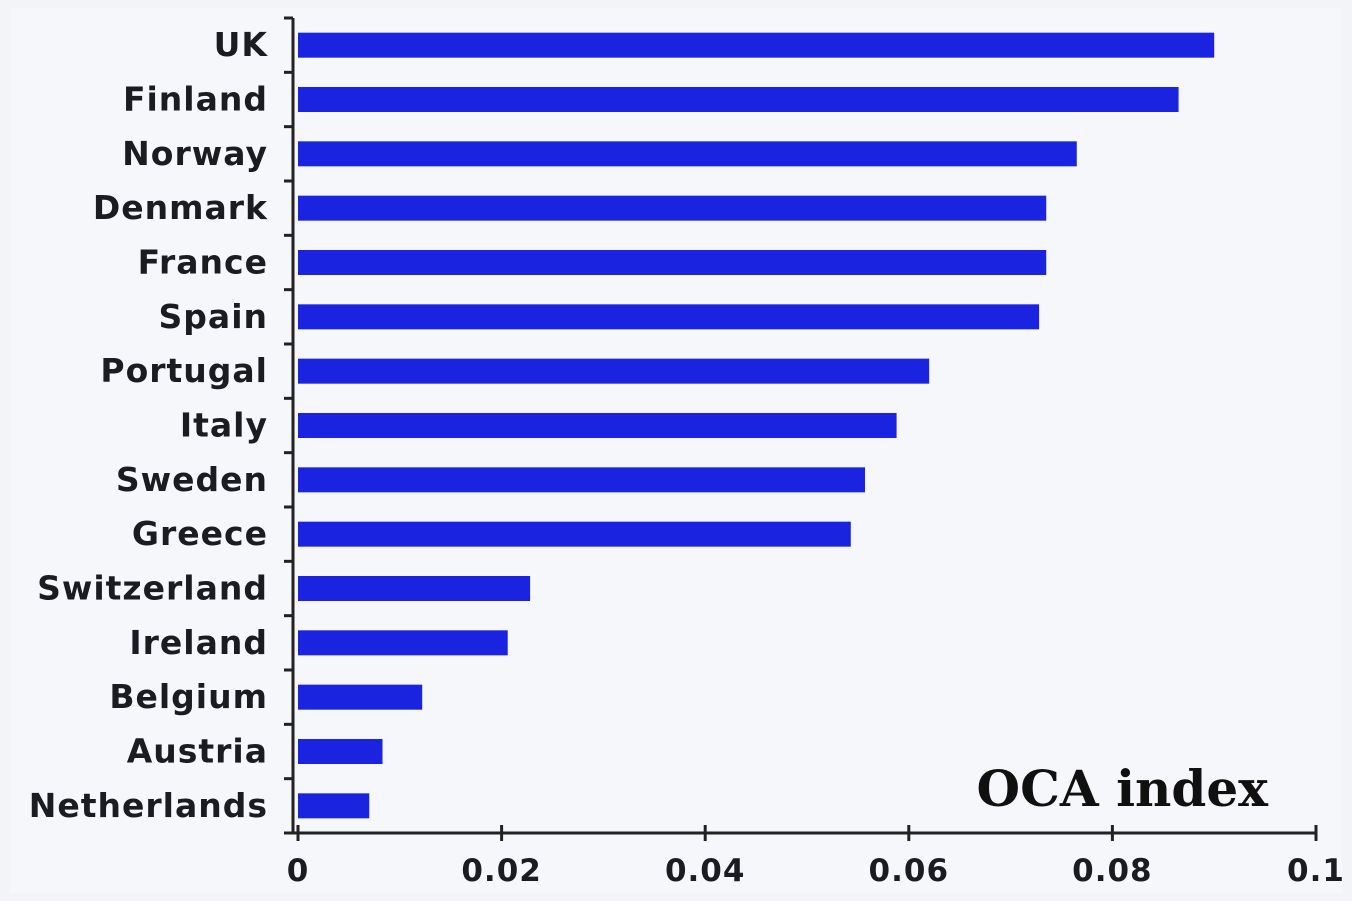 This screenshot has height=906, width=1352. What do you see at coordinates (180, 207) in the screenshot?
I see `category-label-denmark: Denmark` at bounding box center [180, 207].